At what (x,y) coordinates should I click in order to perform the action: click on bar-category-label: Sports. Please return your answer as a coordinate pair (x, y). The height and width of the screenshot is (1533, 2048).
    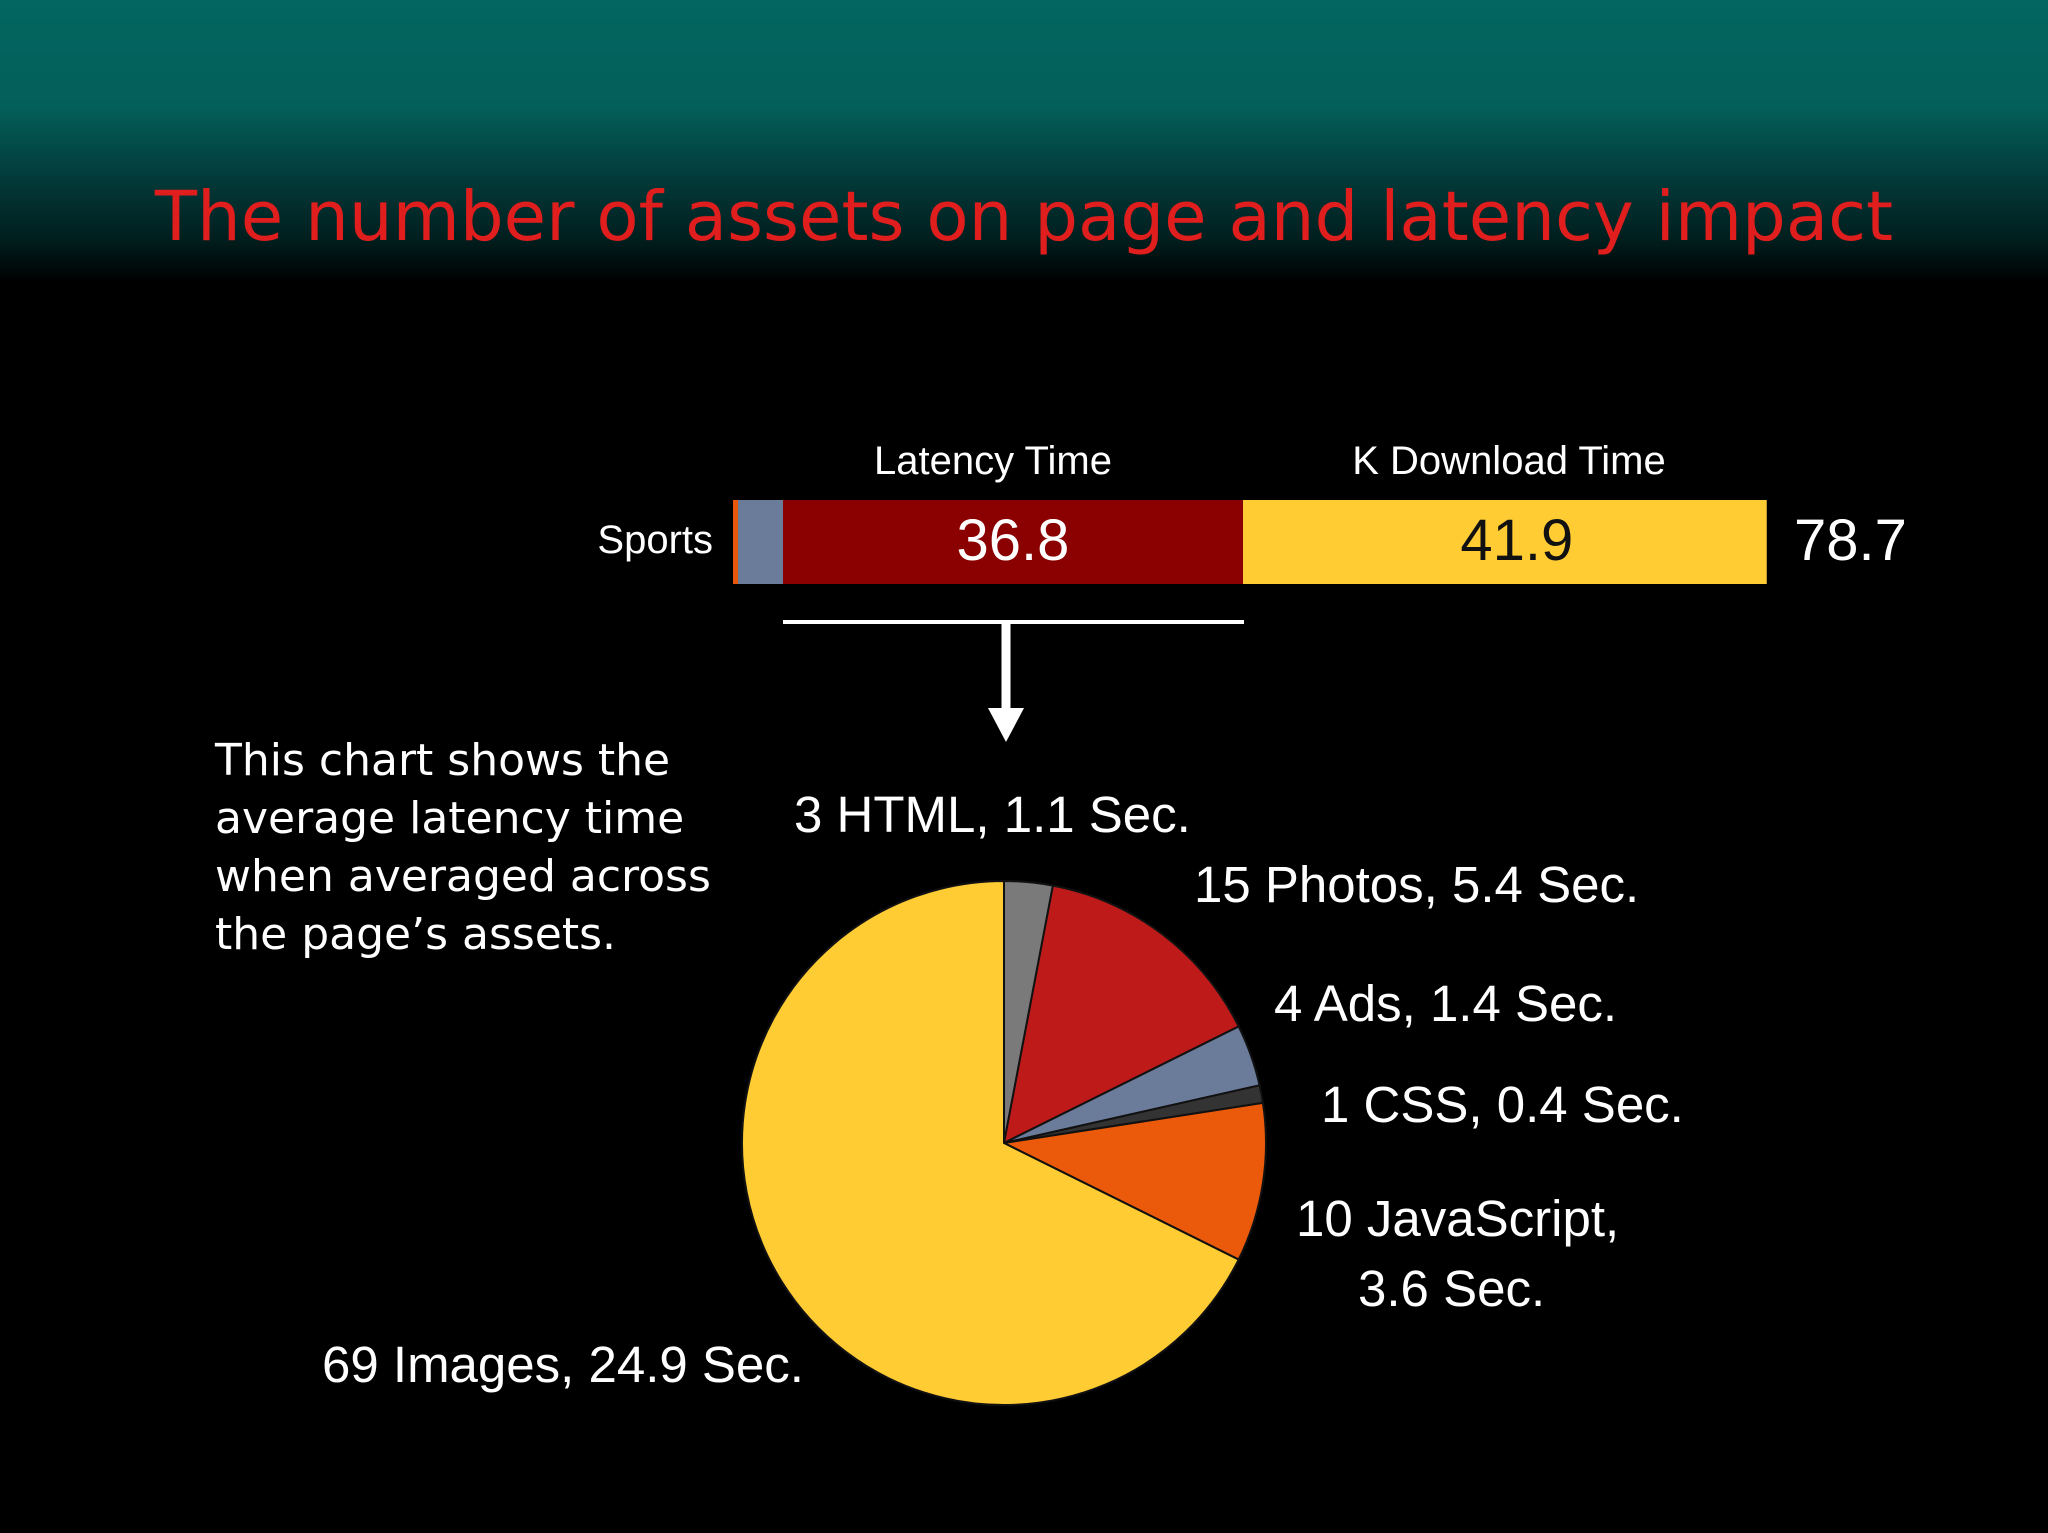
    Looking at the image, I should click on (655, 540).